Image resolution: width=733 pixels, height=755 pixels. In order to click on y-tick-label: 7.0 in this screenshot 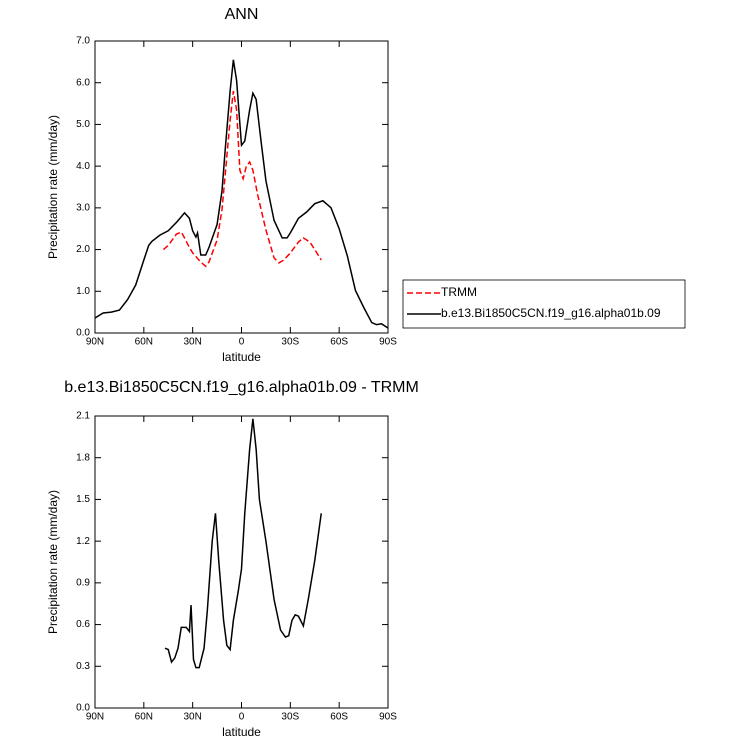, I will do `click(83, 41)`.